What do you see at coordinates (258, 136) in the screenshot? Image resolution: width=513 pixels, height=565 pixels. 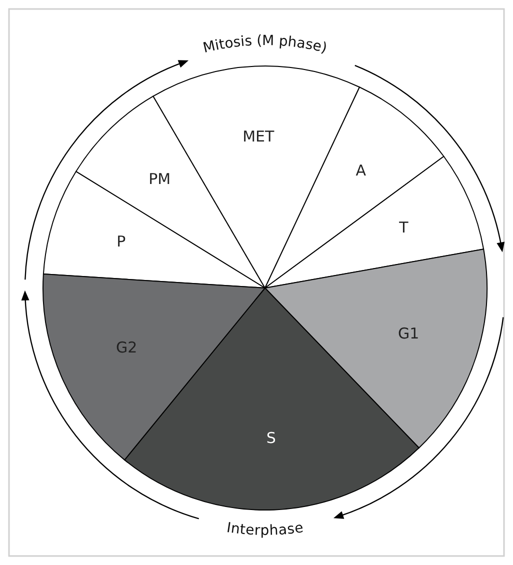 I see `slice-label: MET` at bounding box center [258, 136].